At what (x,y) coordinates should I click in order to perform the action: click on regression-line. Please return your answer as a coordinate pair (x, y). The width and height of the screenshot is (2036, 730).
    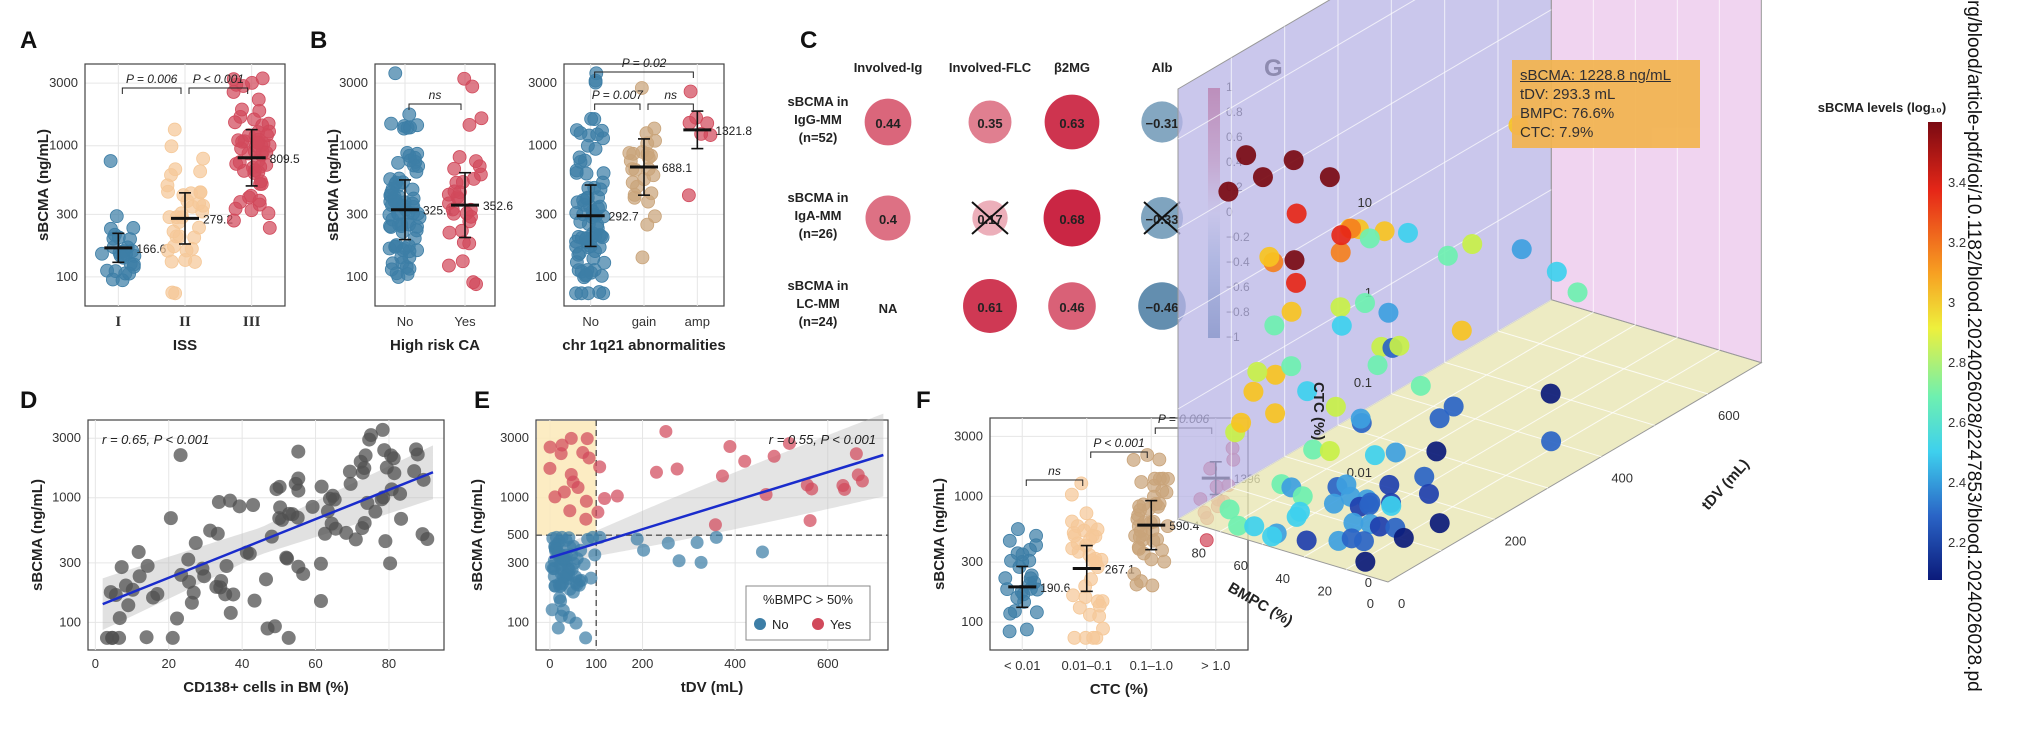
    Looking at the image, I should click on (716, 506).